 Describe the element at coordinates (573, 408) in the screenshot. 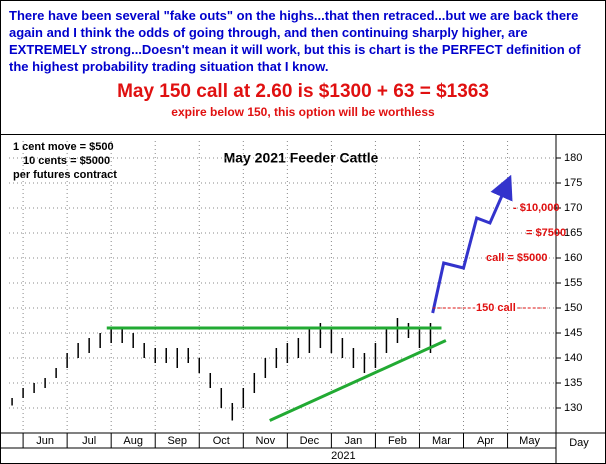

I see `y-tick-label: 130` at that location.